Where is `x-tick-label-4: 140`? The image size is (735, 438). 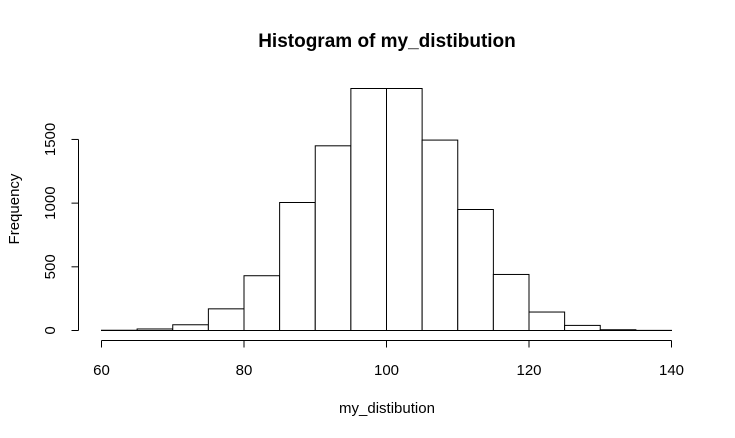
x-tick-label-4: 140 is located at coordinates (671, 370).